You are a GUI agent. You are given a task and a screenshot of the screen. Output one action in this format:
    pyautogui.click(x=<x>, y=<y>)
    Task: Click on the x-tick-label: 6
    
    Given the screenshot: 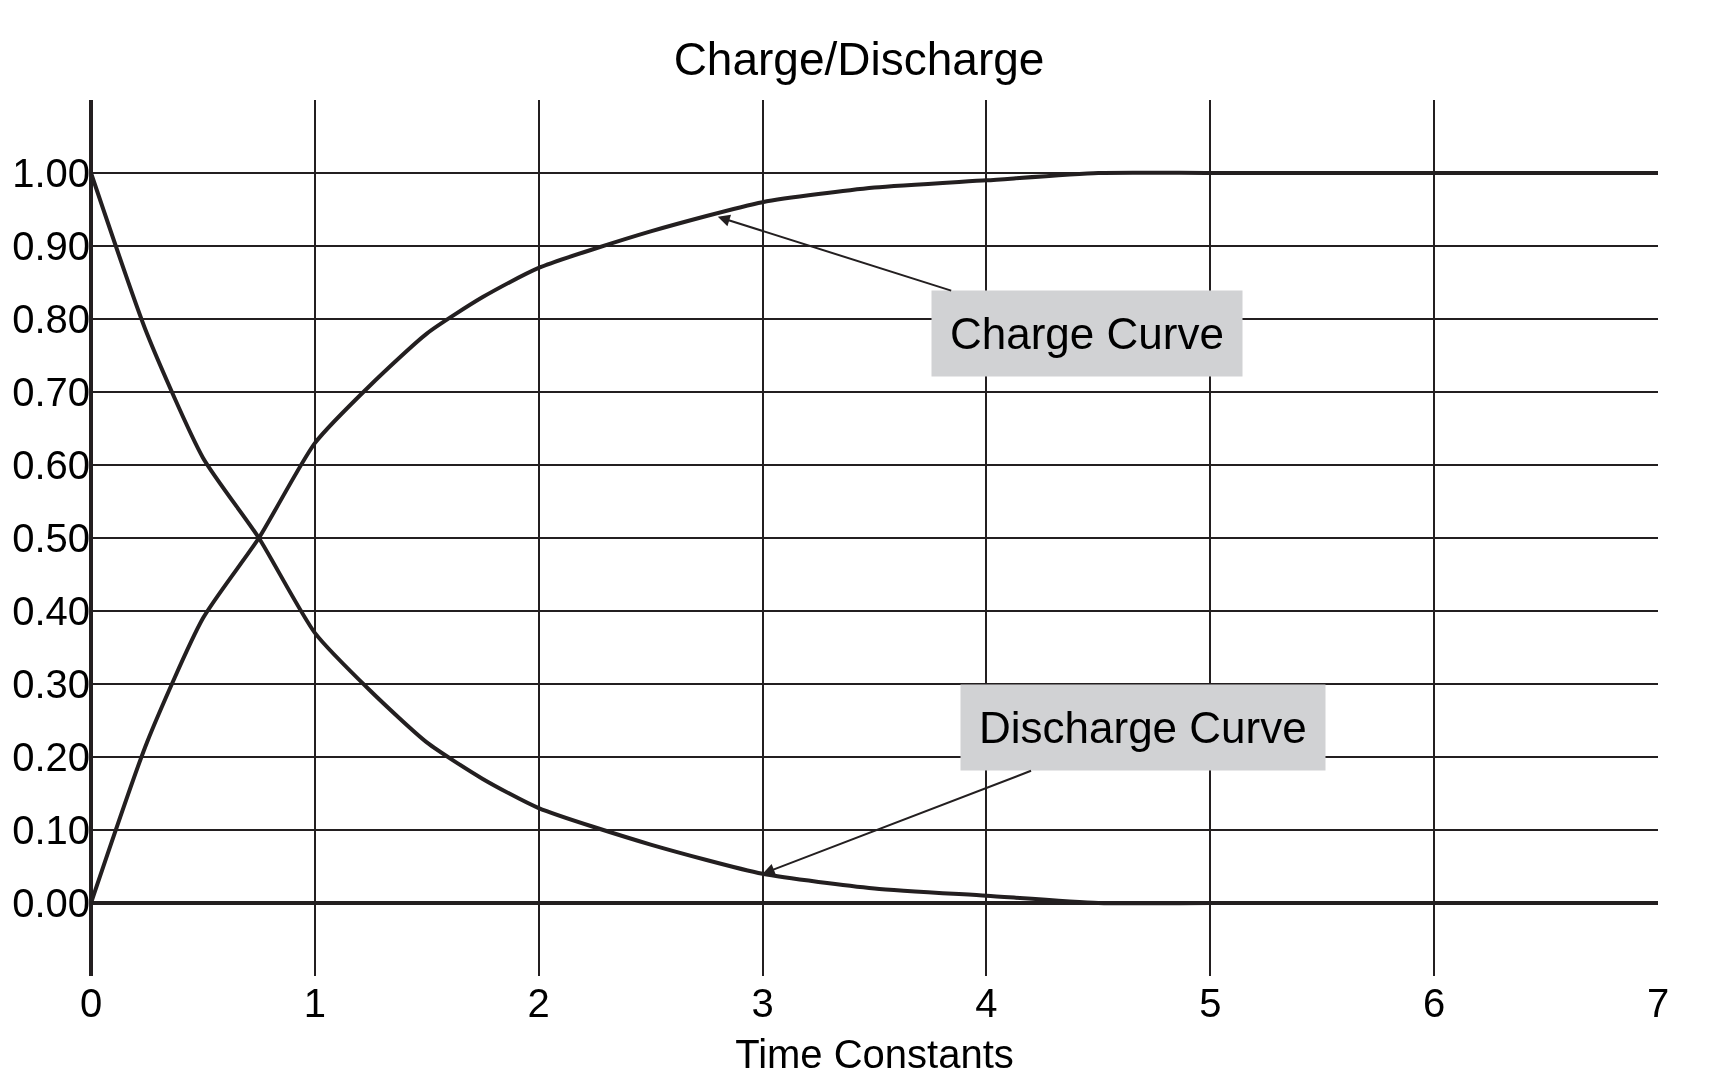 What is the action you would take?
    pyautogui.click(x=1434, y=1003)
    